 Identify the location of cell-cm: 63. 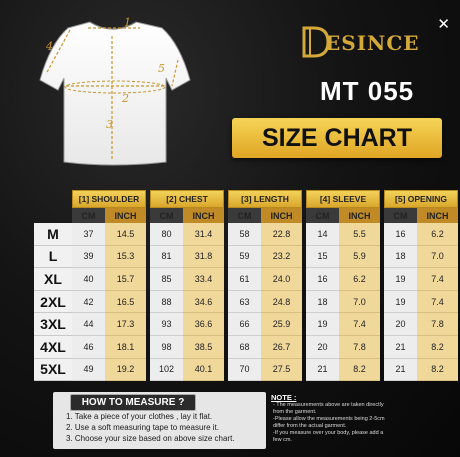
(244, 302).